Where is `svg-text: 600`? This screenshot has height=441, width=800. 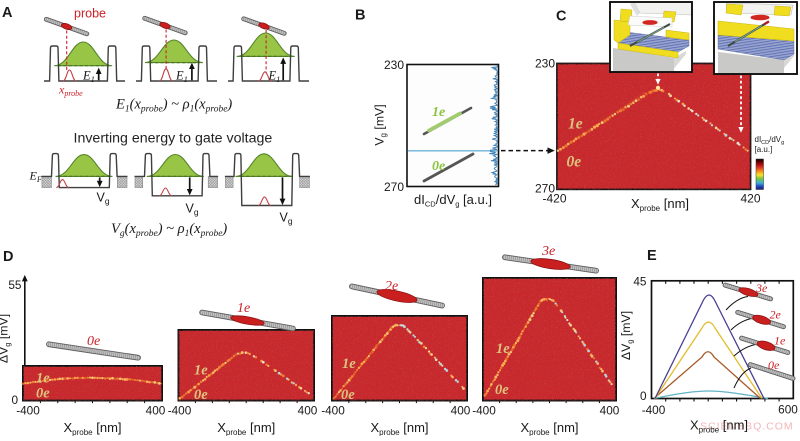 svg-text: 600 is located at coordinates (788, 410).